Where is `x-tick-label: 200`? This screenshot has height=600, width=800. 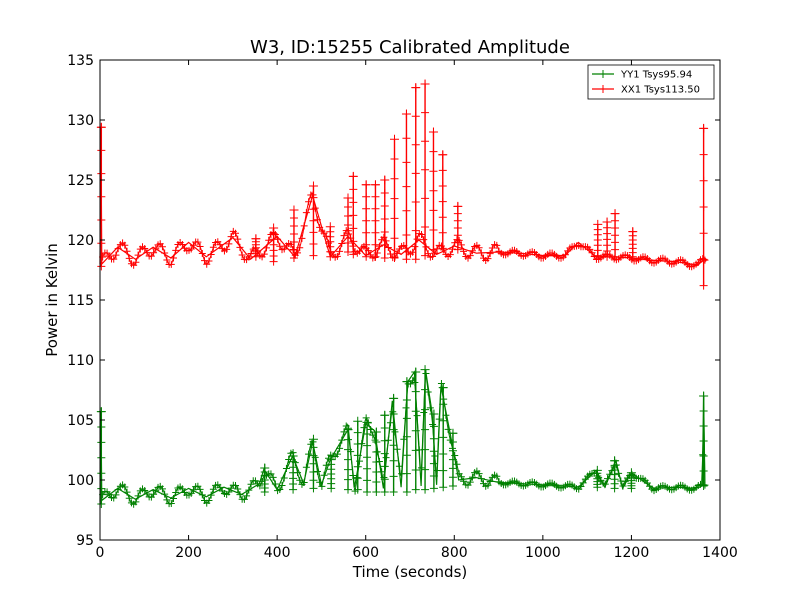
x-tick-label: 200 is located at coordinates (188, 553).